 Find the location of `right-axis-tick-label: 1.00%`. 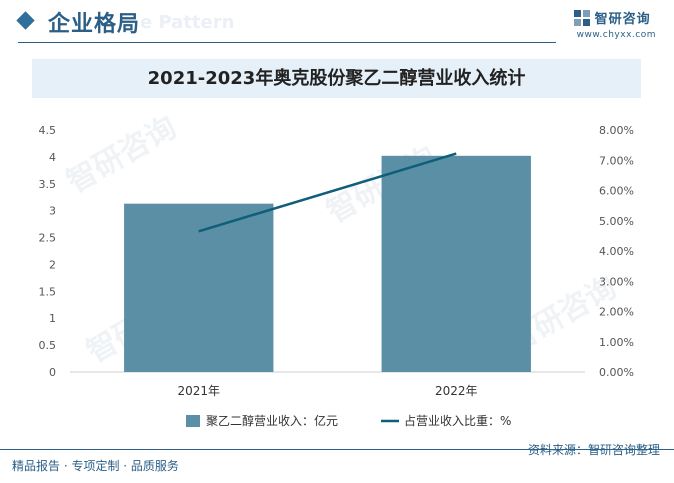

right-axis-tick-label: 1.00% is located at coordinates (616, 342).